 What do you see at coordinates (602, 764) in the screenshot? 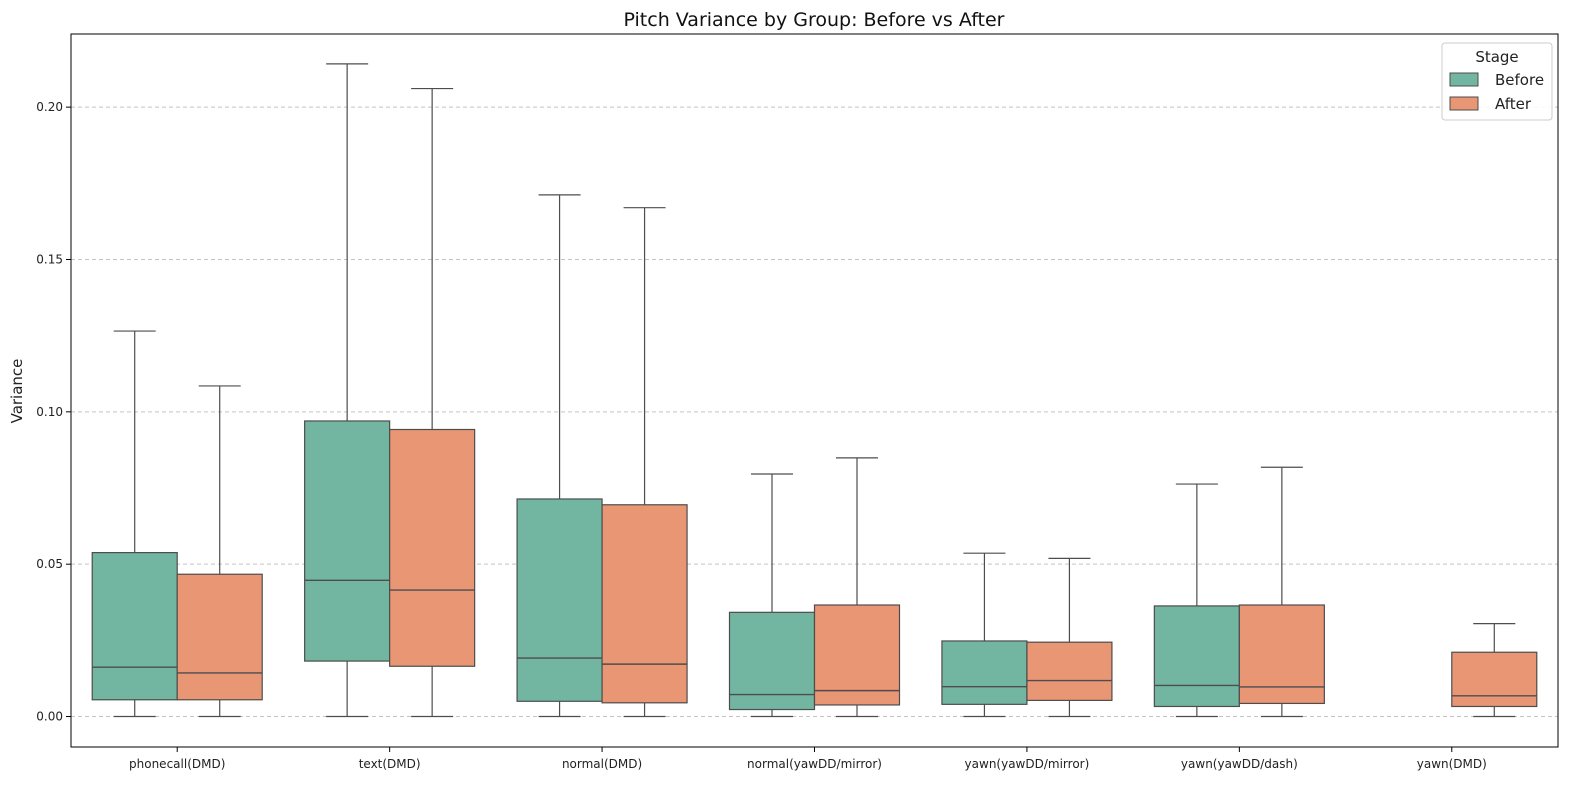
I see `x-tick-label: normal(DMD)` at bounding box center [602, 764].